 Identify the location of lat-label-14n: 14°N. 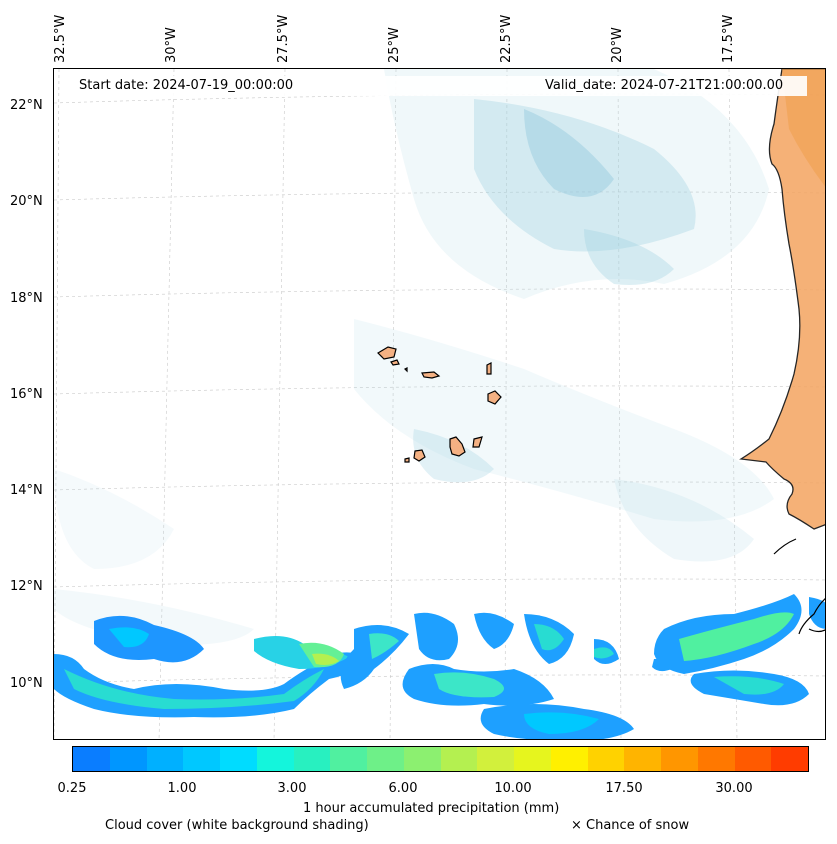
(26, 490).